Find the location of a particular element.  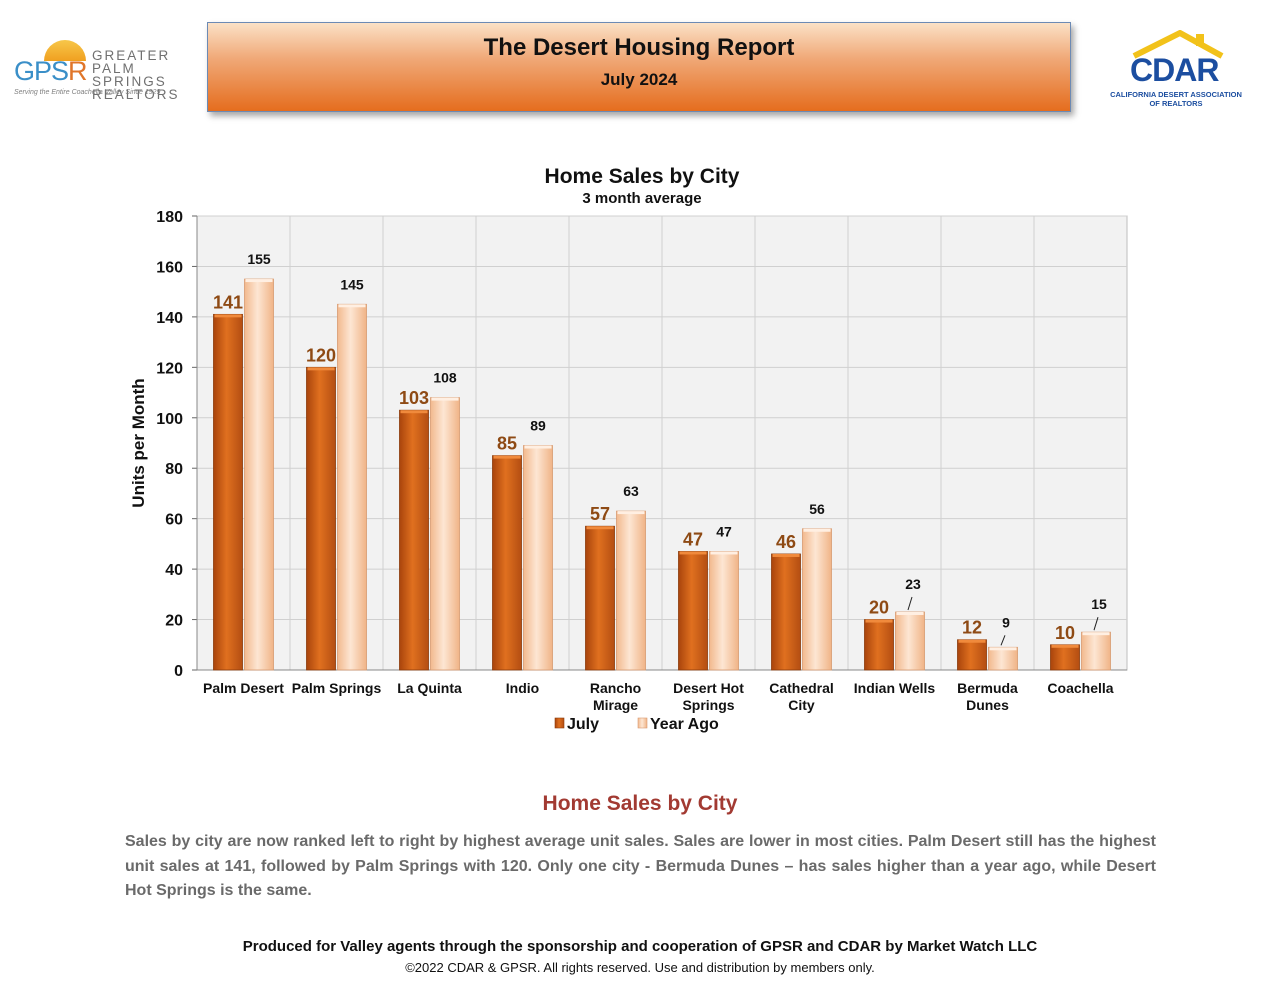

y-tick-label: 120 is located at coordinates (169, 368).